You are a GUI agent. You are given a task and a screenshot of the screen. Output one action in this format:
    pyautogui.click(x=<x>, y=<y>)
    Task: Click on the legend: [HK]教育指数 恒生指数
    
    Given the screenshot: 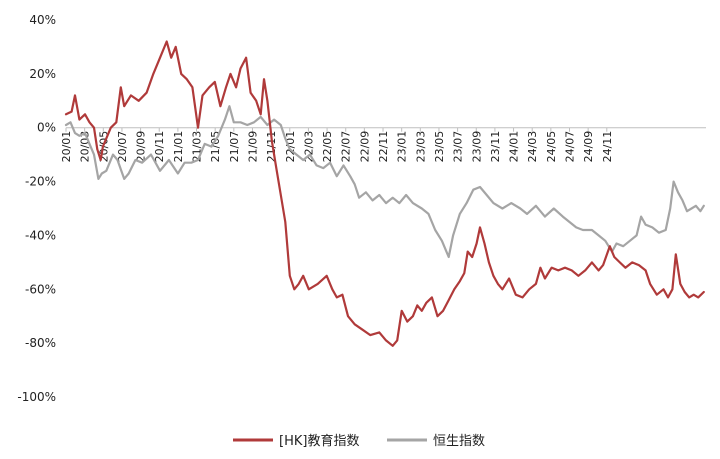 What is the action you would take?
    pyautogui.click(x=359, y=441)
    